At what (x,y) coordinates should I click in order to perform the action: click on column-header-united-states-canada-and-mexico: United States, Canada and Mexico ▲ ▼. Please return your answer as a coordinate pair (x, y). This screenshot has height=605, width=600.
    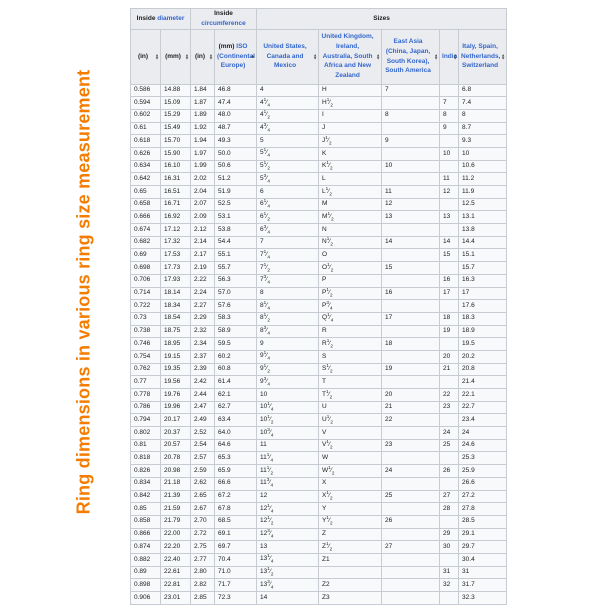
    Looking at the image, I should click on (288, 56).